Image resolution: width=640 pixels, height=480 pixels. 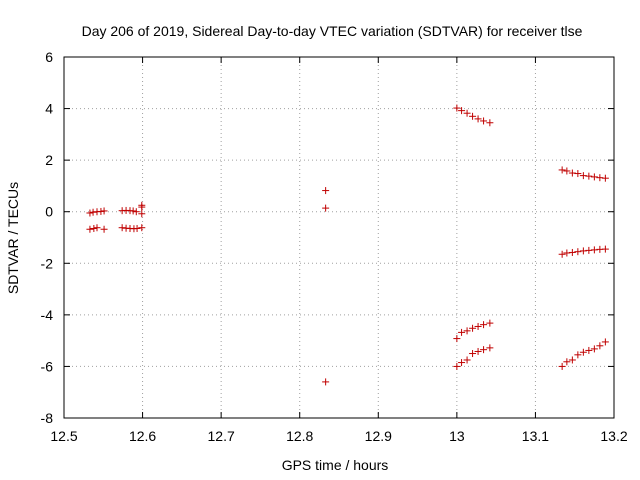 What do you see at coordinates (49, 212) in the screenshot?
I see `y-tick-label: 0` at bounding box center [49, 212].